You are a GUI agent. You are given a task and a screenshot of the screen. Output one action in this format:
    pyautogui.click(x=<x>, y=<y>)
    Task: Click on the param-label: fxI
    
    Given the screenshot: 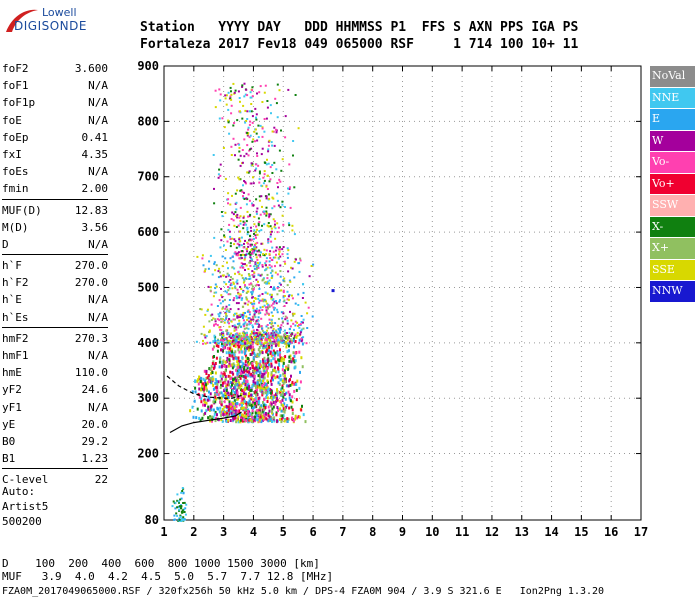 What is the action you would take?
    pyautogui.click(x=12, y=154)
    